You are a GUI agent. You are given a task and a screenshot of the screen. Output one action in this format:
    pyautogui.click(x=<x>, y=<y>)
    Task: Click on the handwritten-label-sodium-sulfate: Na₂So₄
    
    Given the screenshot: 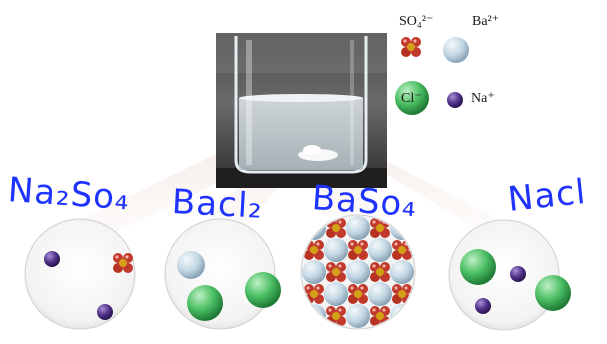 What is the action you would take?
    pyautogui.click(x=69, y=194)
    